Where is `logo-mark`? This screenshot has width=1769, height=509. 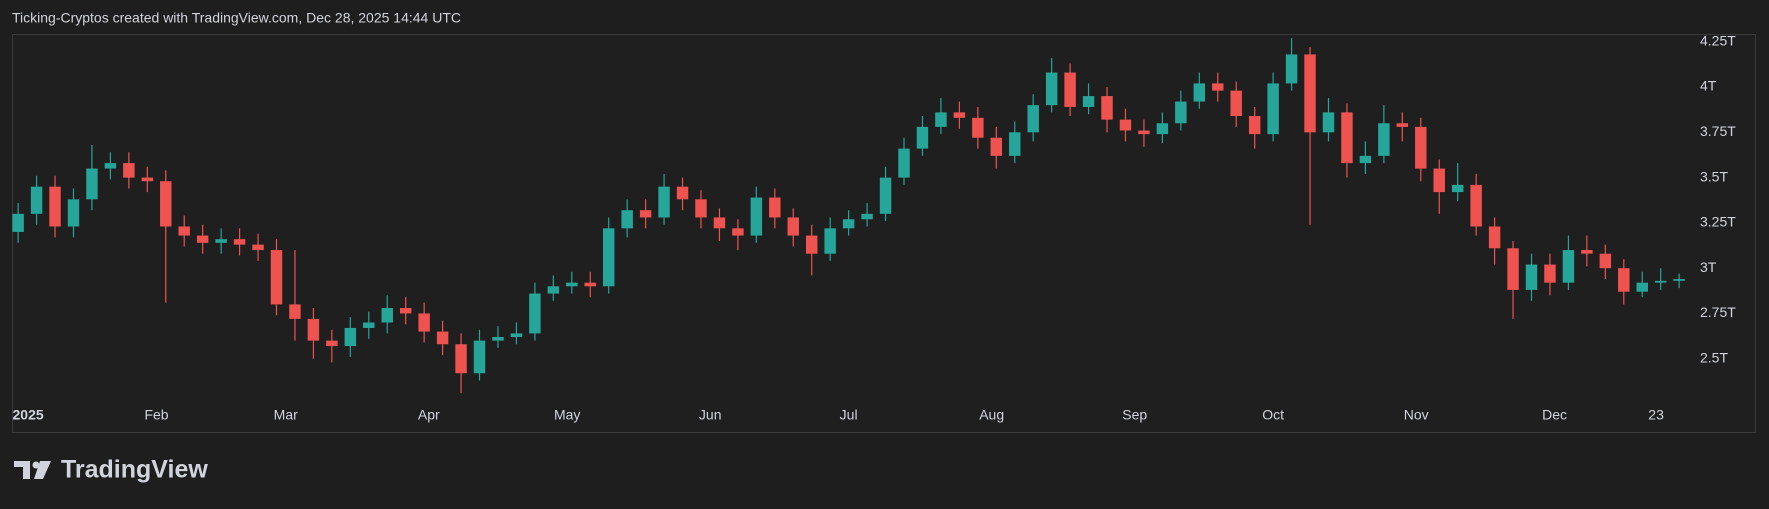
logo-mark is located at coordinates (42, 470).